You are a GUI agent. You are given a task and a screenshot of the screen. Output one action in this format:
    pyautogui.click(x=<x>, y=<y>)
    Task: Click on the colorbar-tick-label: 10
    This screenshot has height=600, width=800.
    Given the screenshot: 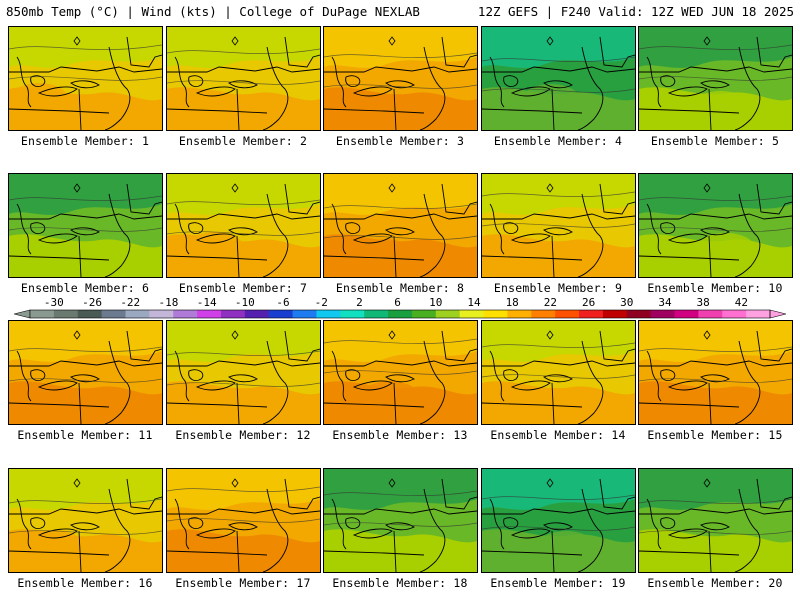 What is the action you would take?
    pyautogui.click(x=435, y=302)
    